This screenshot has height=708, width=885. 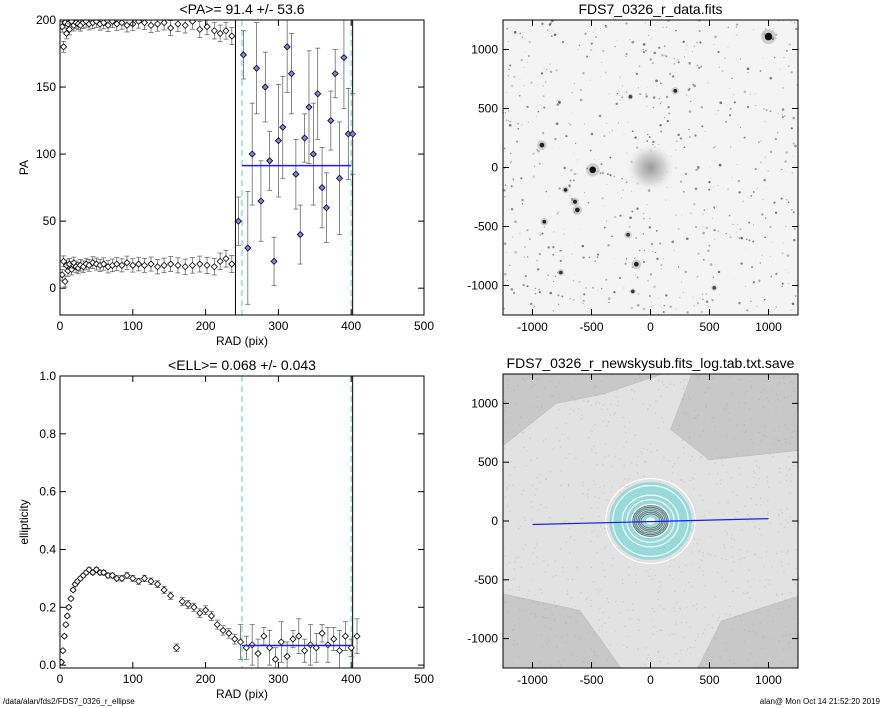 What do you see at coordinates (484, 403) in the screenshot?
I see `y-tick-label: 1000` at bounding box center [484, 403].